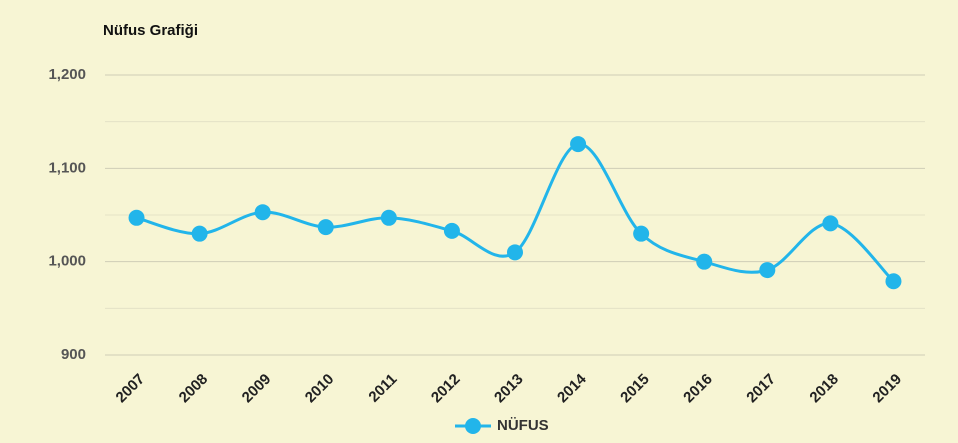  What do you see at coordinates (523, 425) in the screenshot?
I see `legend-label: NÜFUS` at bounding box center [523, 425].